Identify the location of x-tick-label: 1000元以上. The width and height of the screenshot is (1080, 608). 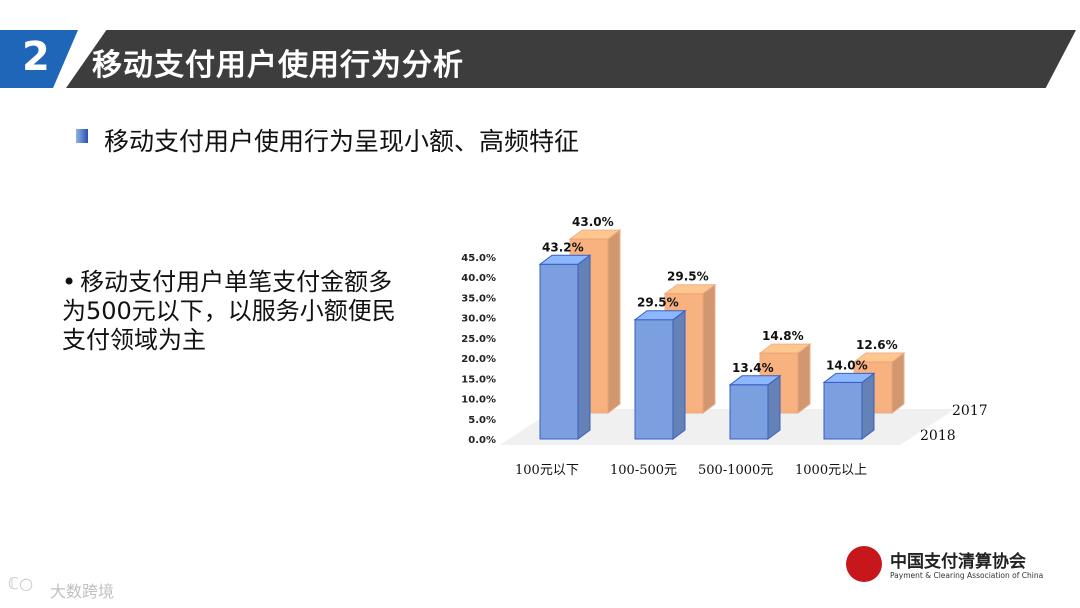
(831, 470).